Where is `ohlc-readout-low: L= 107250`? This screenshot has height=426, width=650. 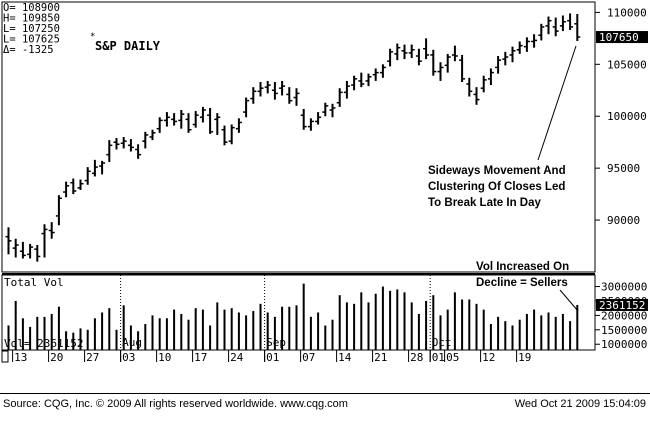
ohlc-readout-low: L= 107250 is located at coordinates (31, 29).